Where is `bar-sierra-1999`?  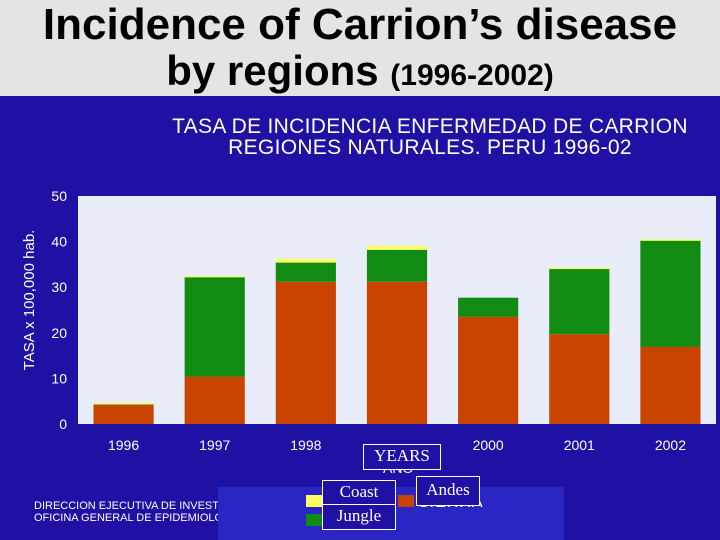
bar-sierra-1999 is located at coordinates (397, 352).